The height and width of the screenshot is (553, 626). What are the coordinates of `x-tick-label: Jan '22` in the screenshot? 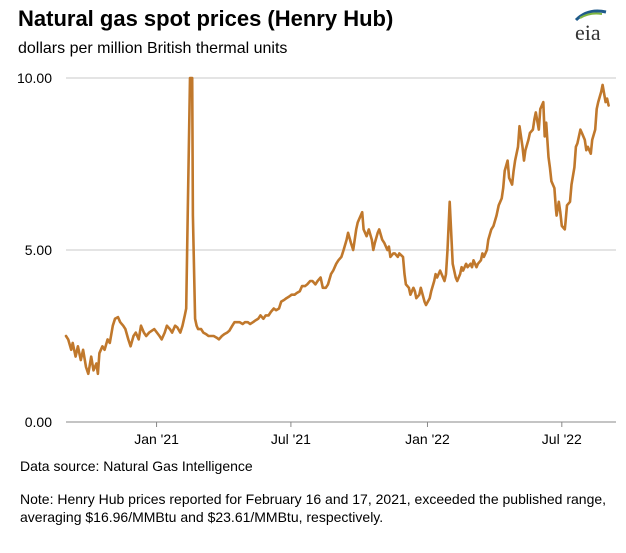 It's located at (427, 439).